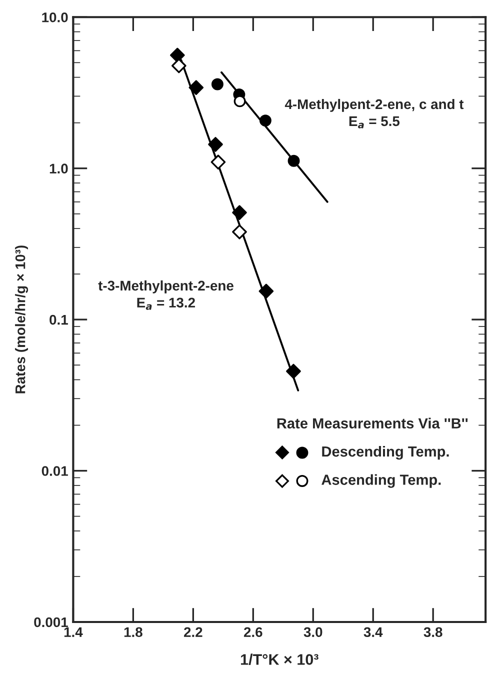 The width and height of the screenshot is (488, 685). Describe the element at coordinates (59, 319) in the screenshot. I see `y-tick-label: 0.1` at that location.